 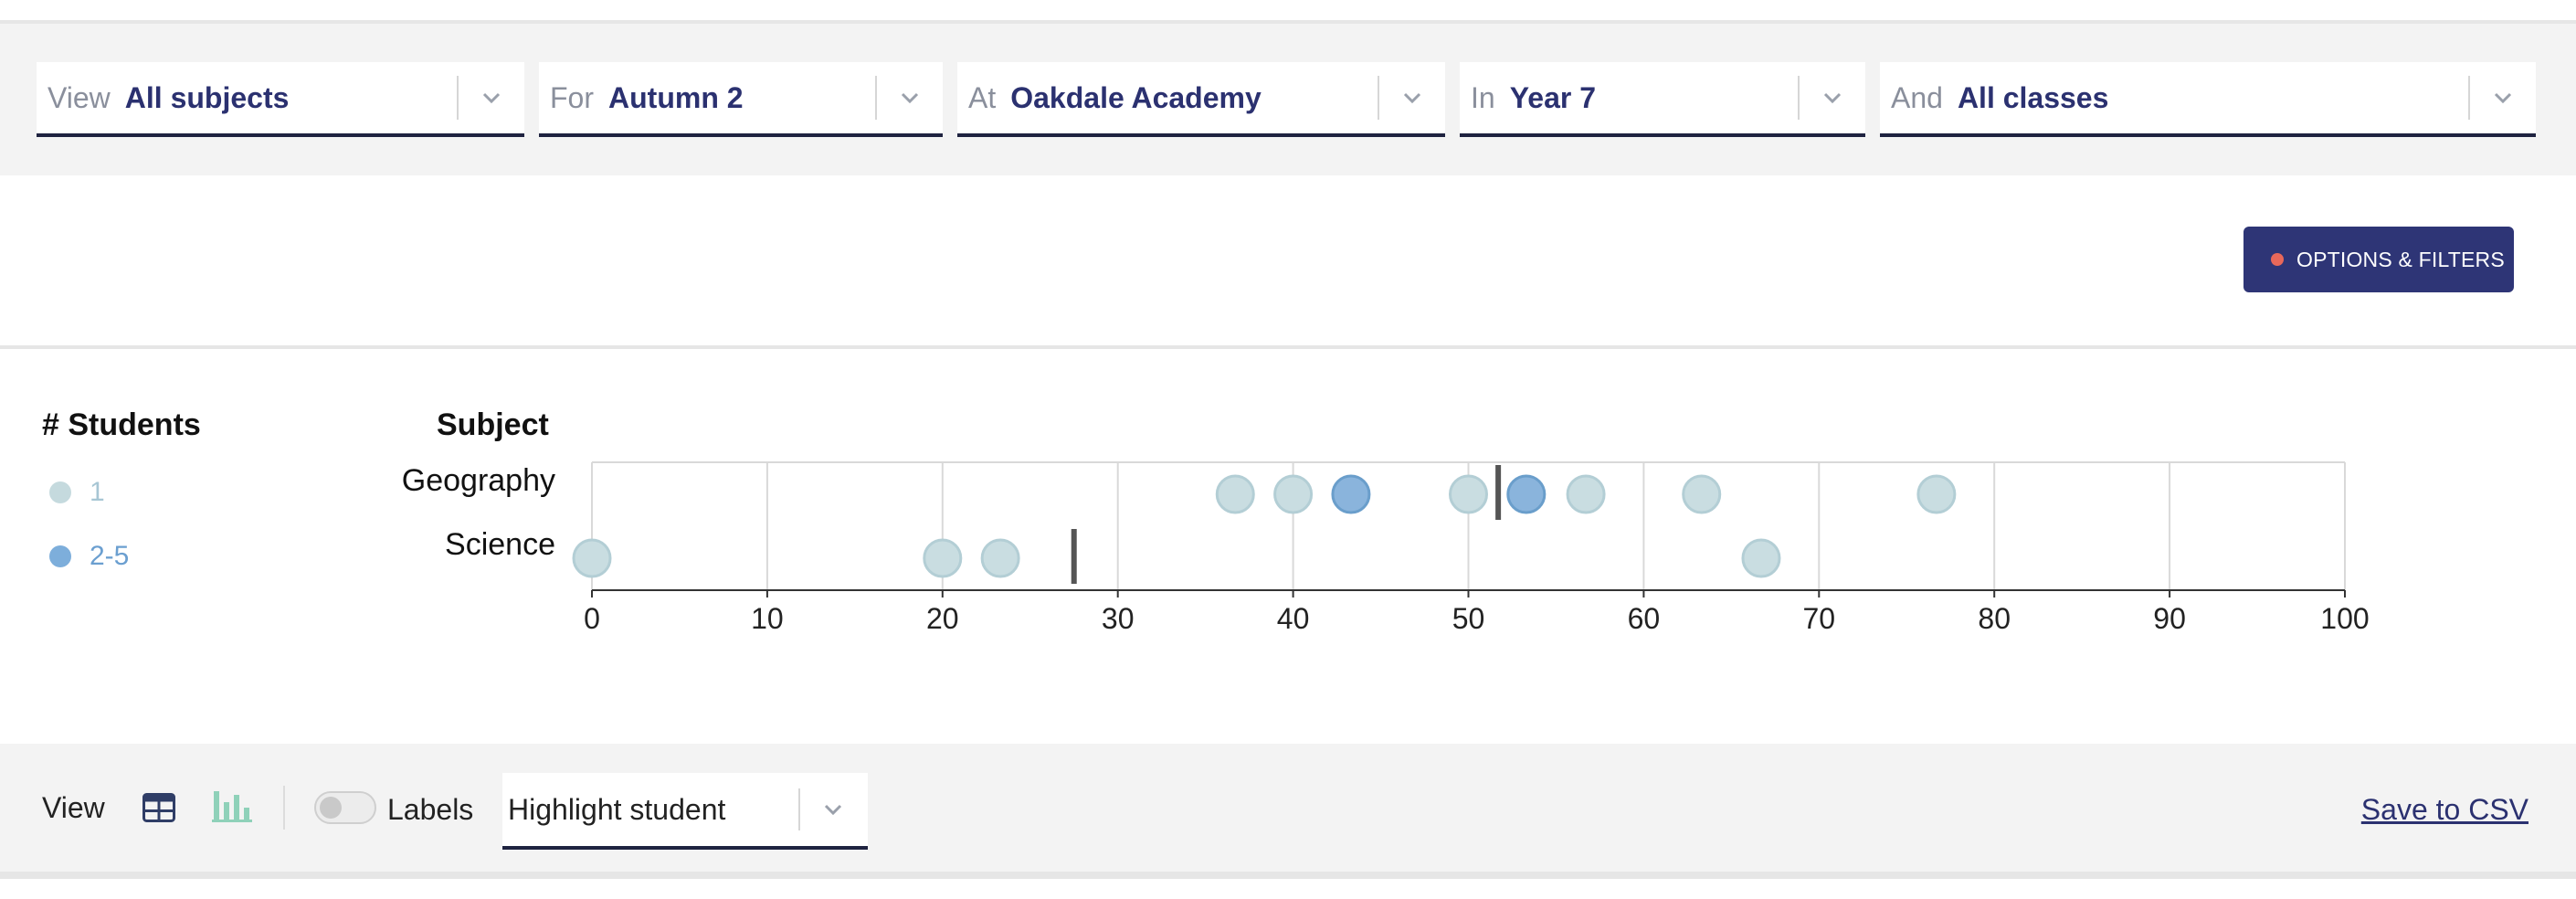 What do you see at coordinates (572, 97) in the screenshot?
I see `filter-prefix: For` at bounding box center [572, 97].